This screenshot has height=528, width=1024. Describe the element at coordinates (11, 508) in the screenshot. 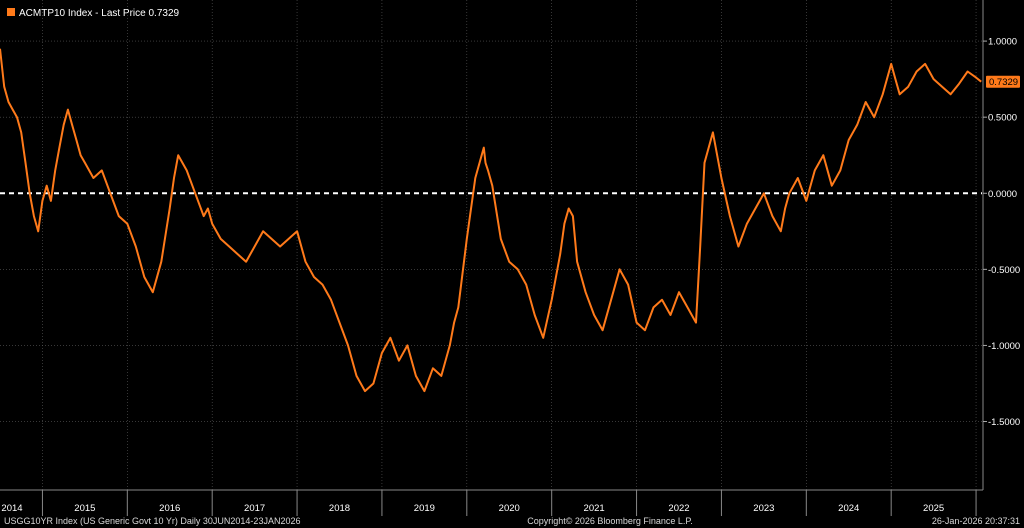

I see `x-tick-label: 2014` at that location.